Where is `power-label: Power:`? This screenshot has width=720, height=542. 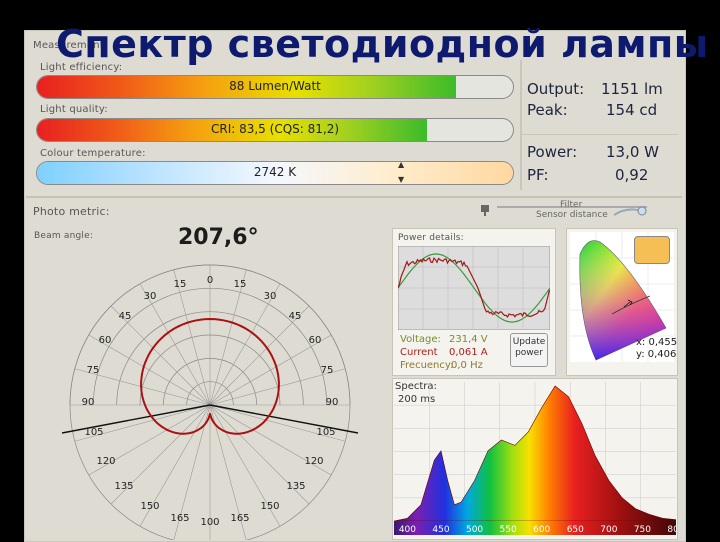 power-label: Power: is located at coordinates (552, 152).